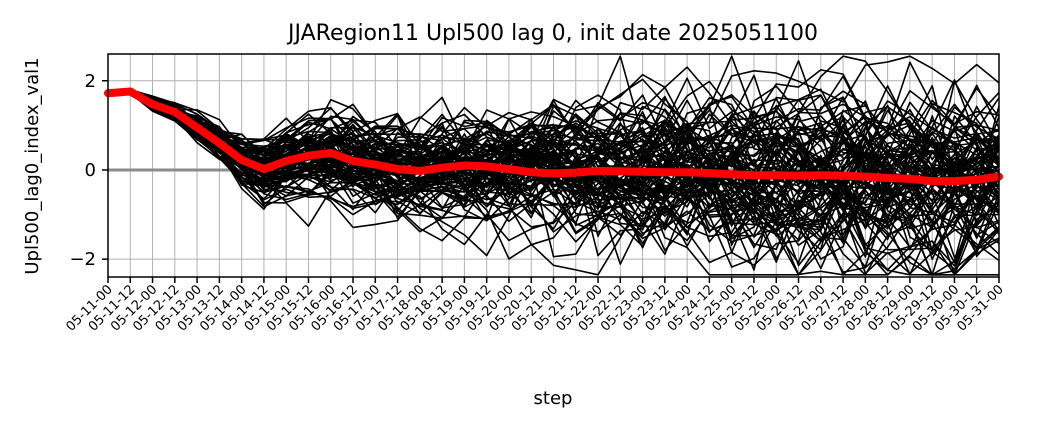 This screenshot has width=1057, height=426. Describe the element at coordinates (90, 170) in the screenshot. I see `y-tick-label: 0` at that location.